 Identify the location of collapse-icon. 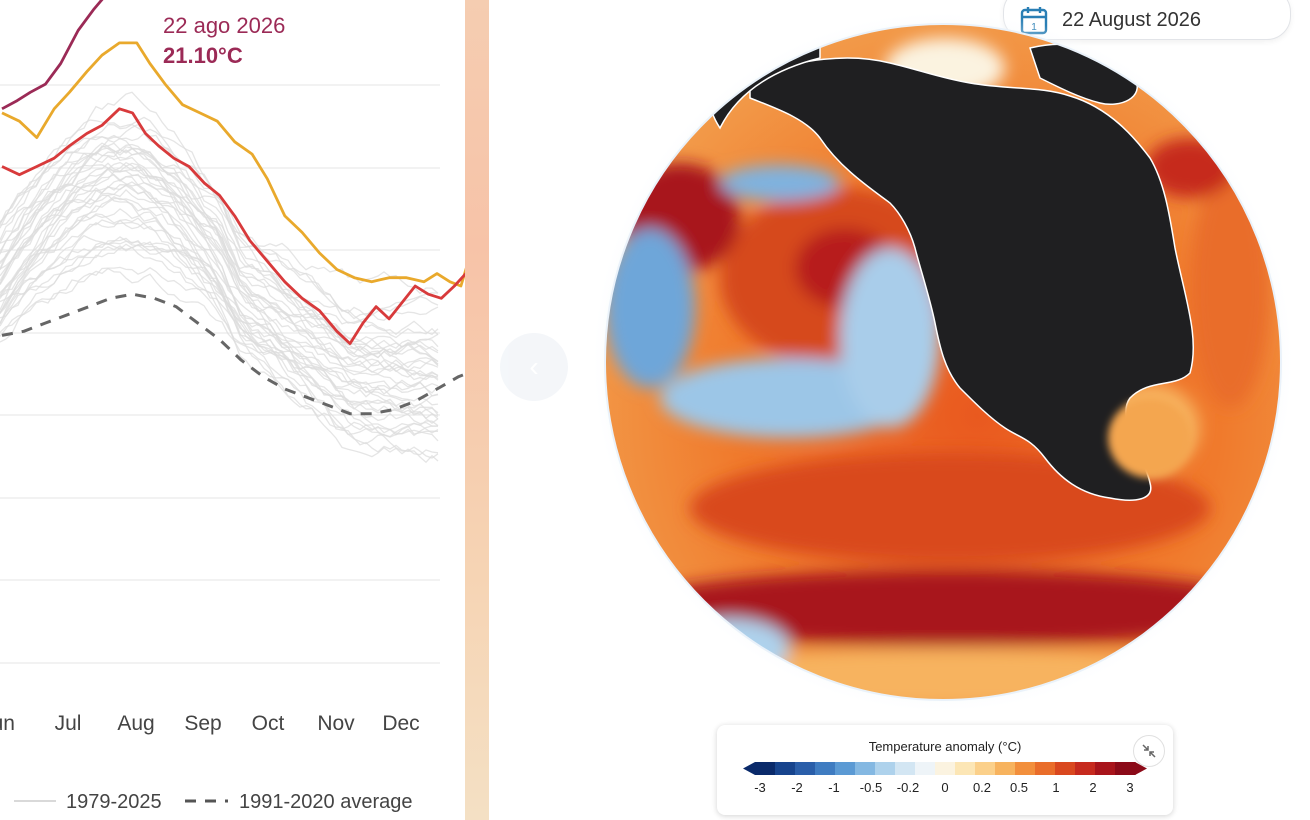
(1149, 751).